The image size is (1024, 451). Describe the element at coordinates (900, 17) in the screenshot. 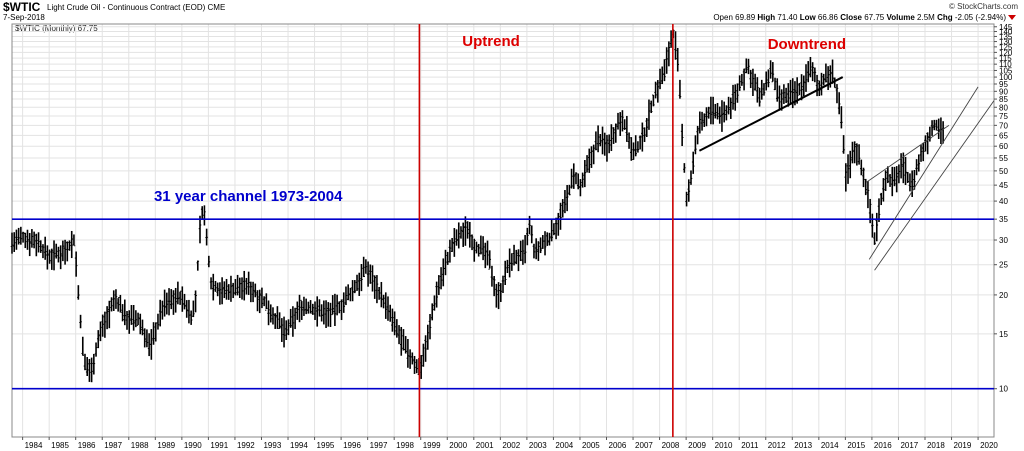

I see `volume-label: Volume` at that location.